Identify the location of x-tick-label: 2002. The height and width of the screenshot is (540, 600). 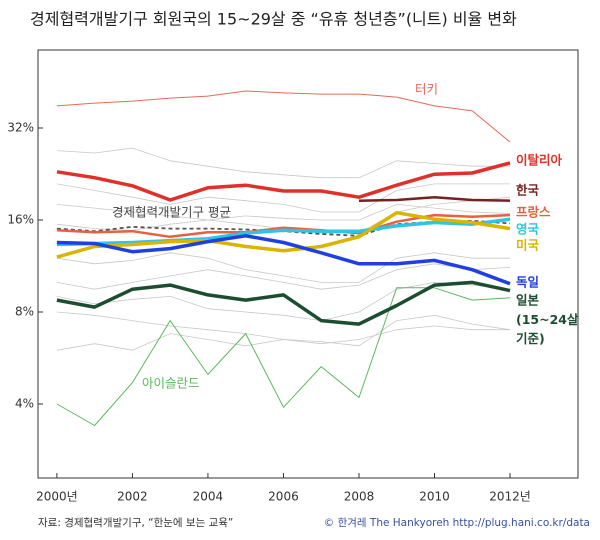
(132, 497).